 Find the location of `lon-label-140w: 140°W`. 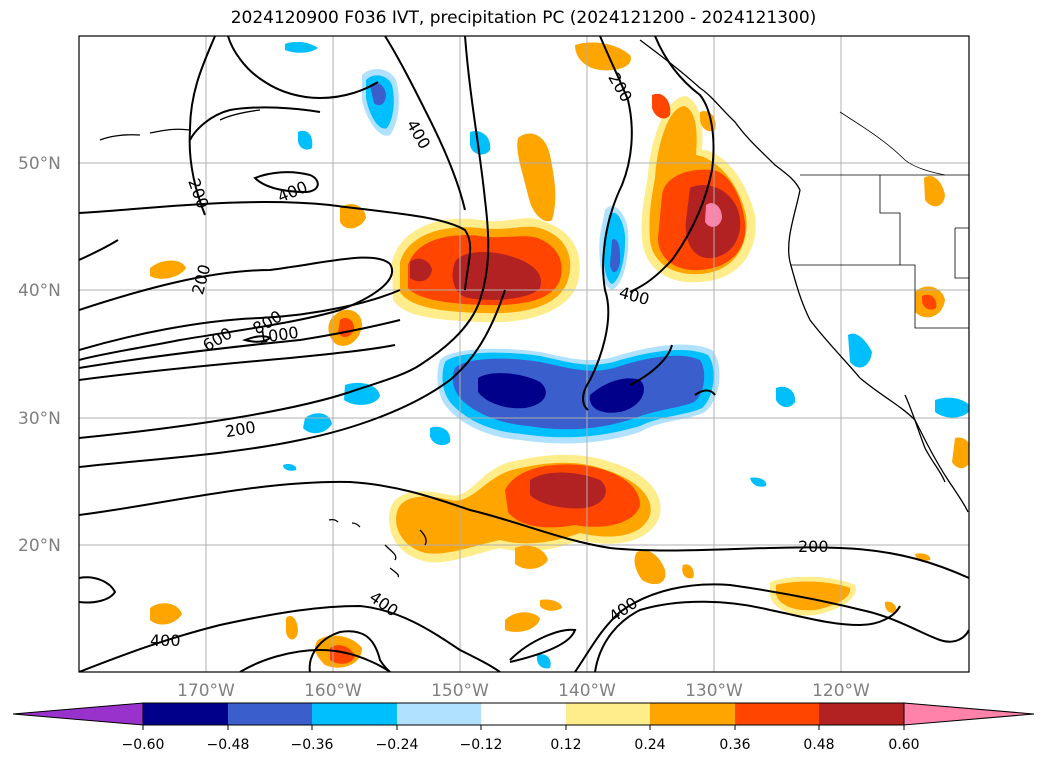

lon-label-140w: 140°W is located at coordinates (587, 691).